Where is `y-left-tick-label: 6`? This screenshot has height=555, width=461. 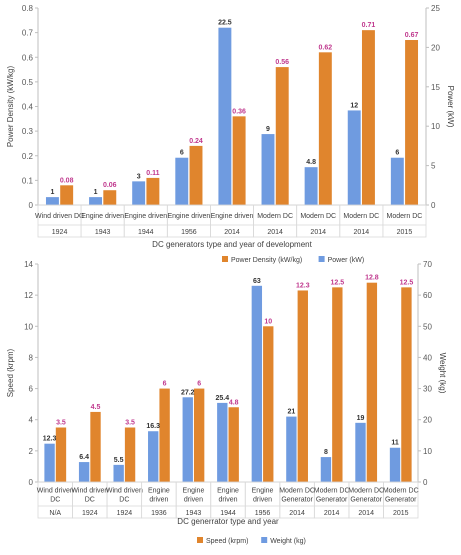
y-left-tick-label: 6 is located at coordinates (31, 389).